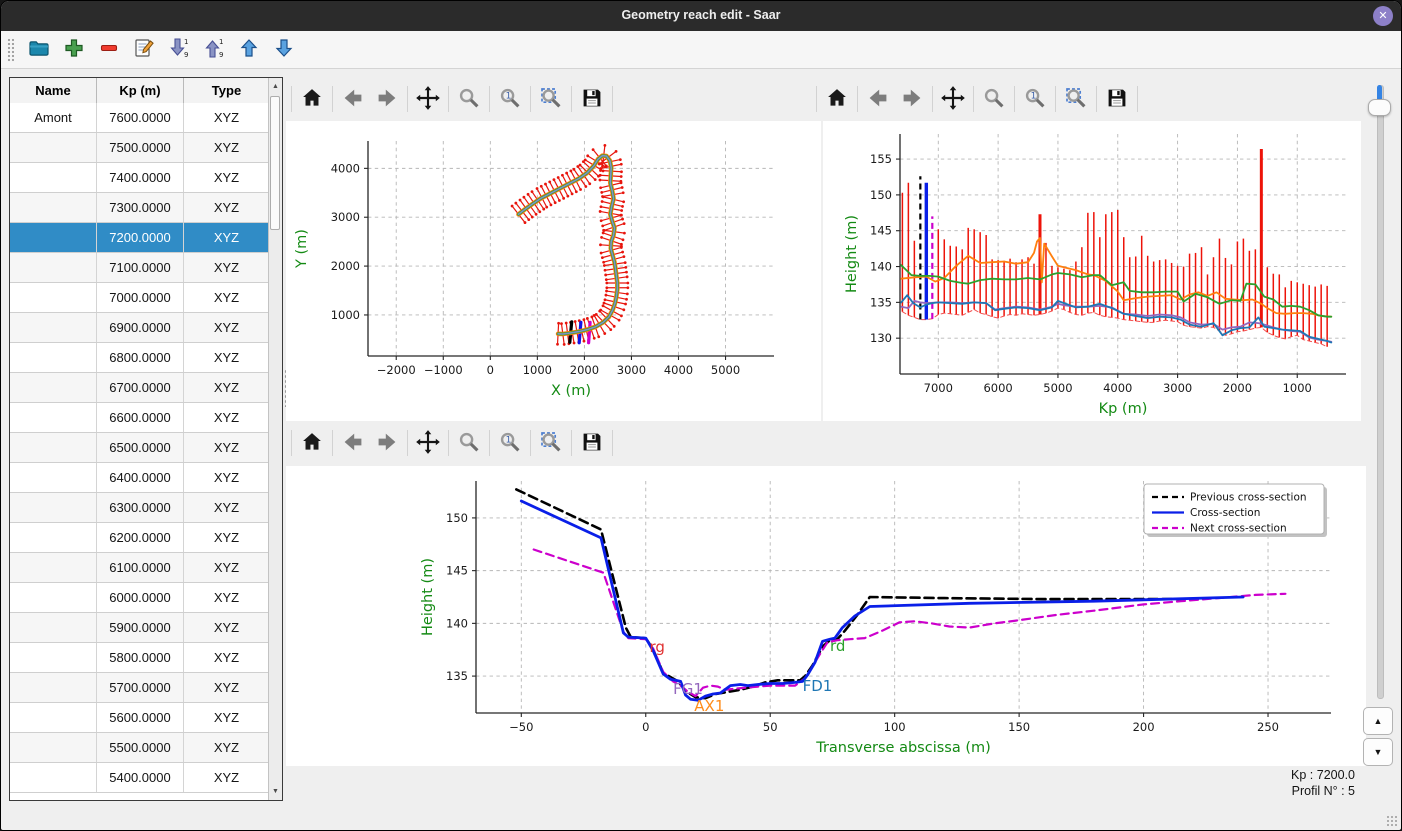 Image resolution: width=1402 pixels, height=831 pixels. I want to click on table-row: 7200.0000 XYZ, so click(139, 238).